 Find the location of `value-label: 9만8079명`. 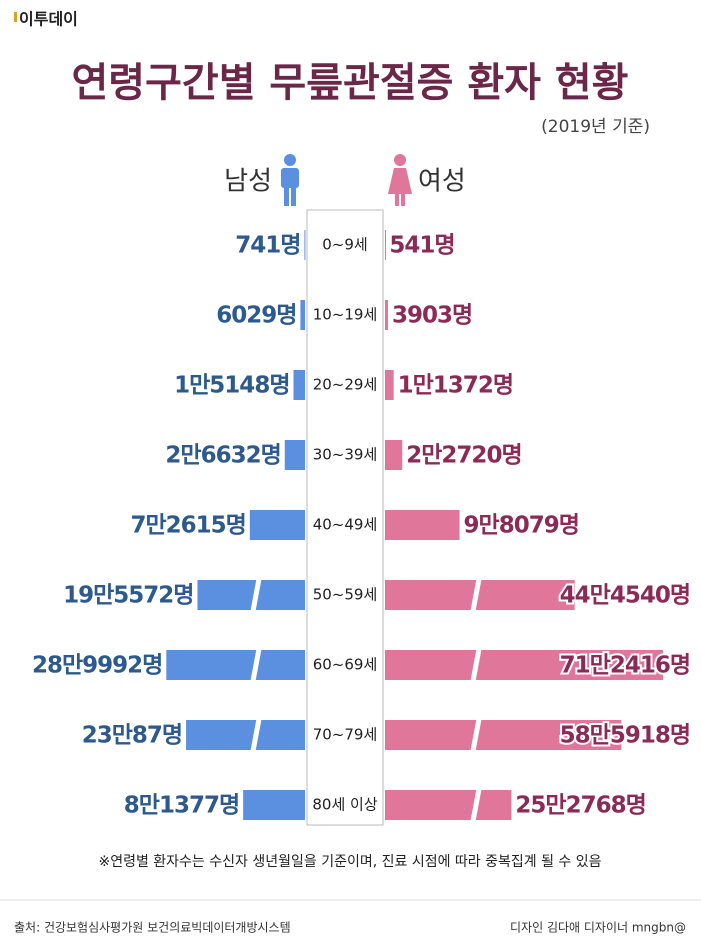

value-label: 9만8079명 is located at coordinates (521, 526).